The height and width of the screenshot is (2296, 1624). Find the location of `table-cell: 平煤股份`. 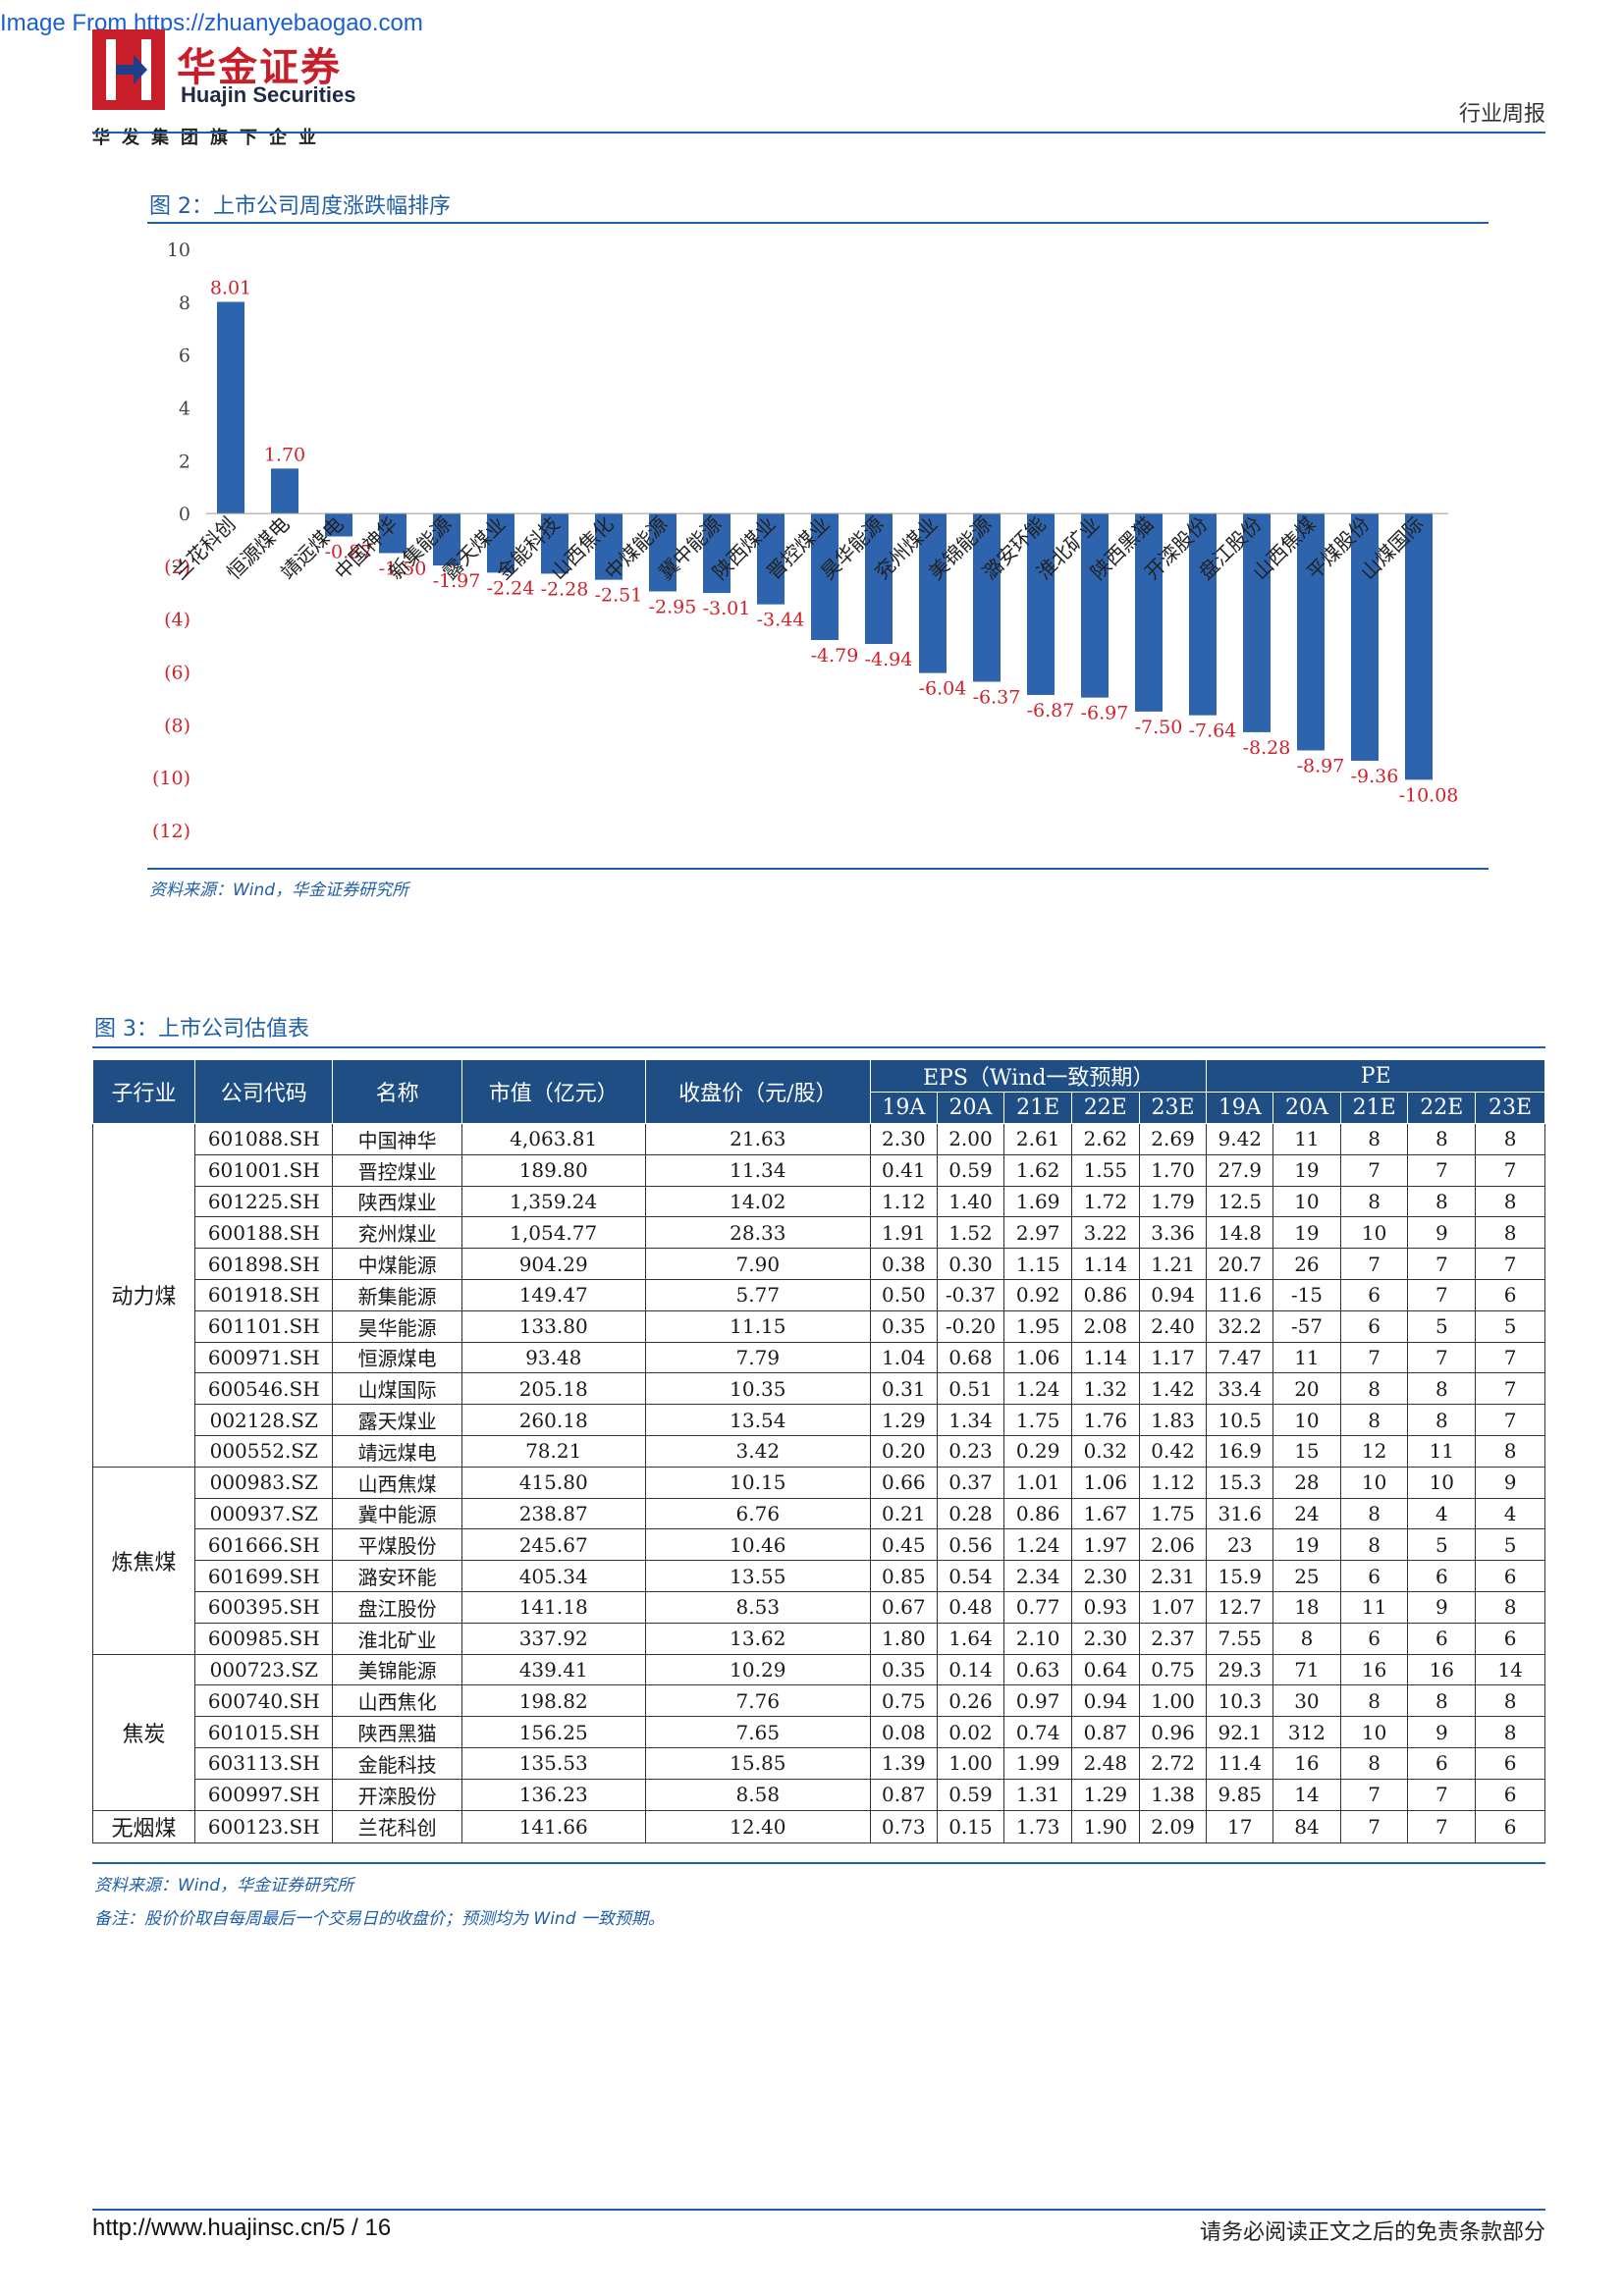

table-cell: 平煤股份 is located at coordinates (397, 1545).